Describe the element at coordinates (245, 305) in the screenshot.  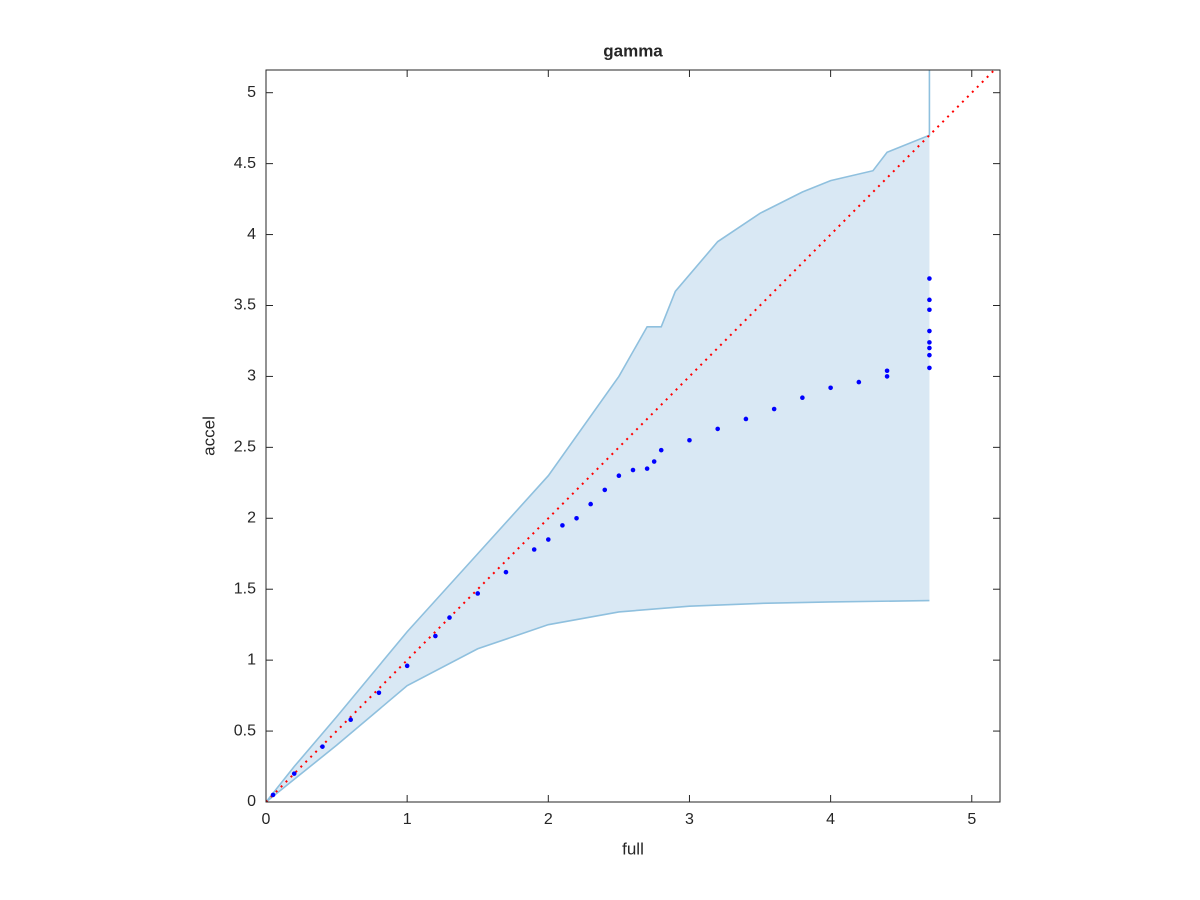
I see `y-tick-label: 3.5` at that location.